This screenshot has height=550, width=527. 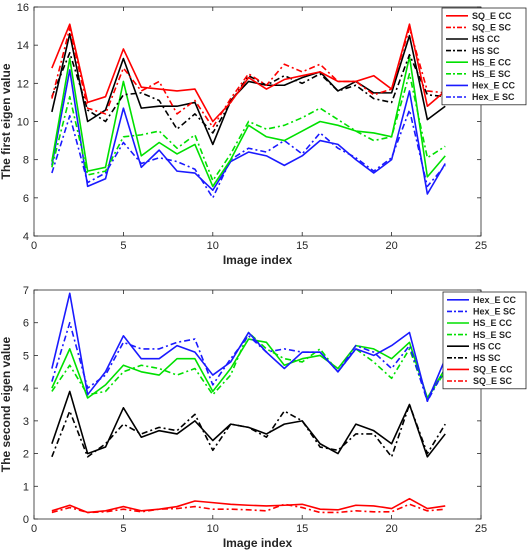 I want to click on y-axis-label: The first eigen value, so click(x=6, y=121).